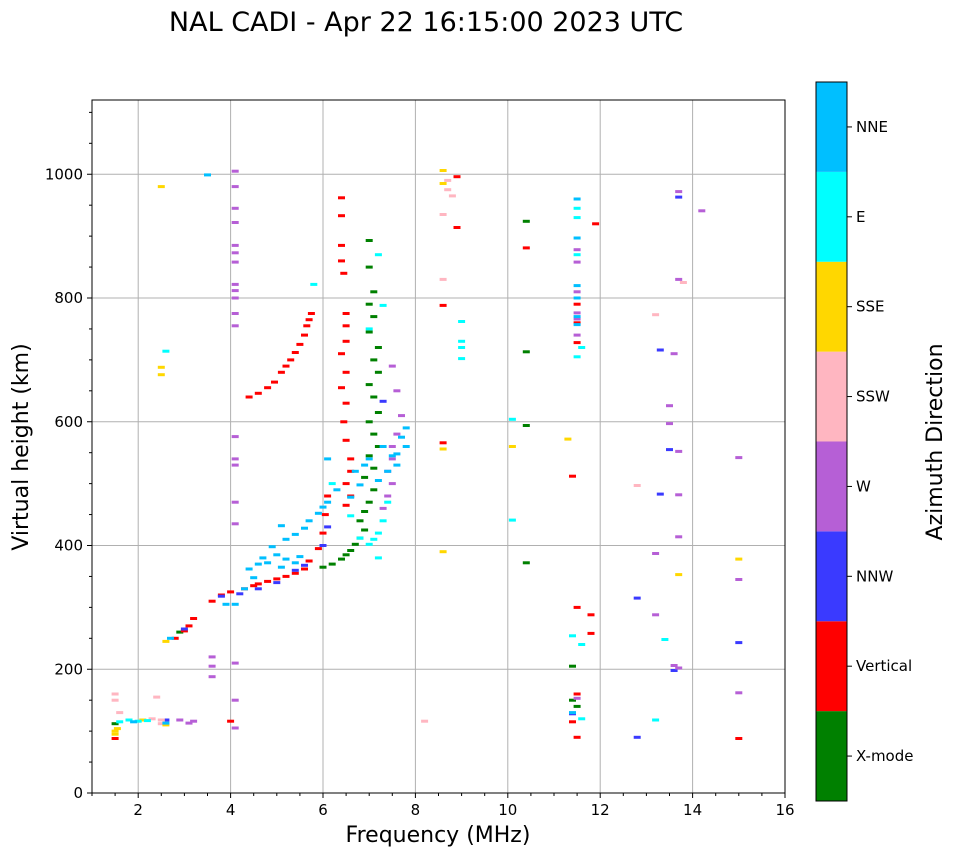  I want to click on x-tick-label: 14, so click(692, 810).